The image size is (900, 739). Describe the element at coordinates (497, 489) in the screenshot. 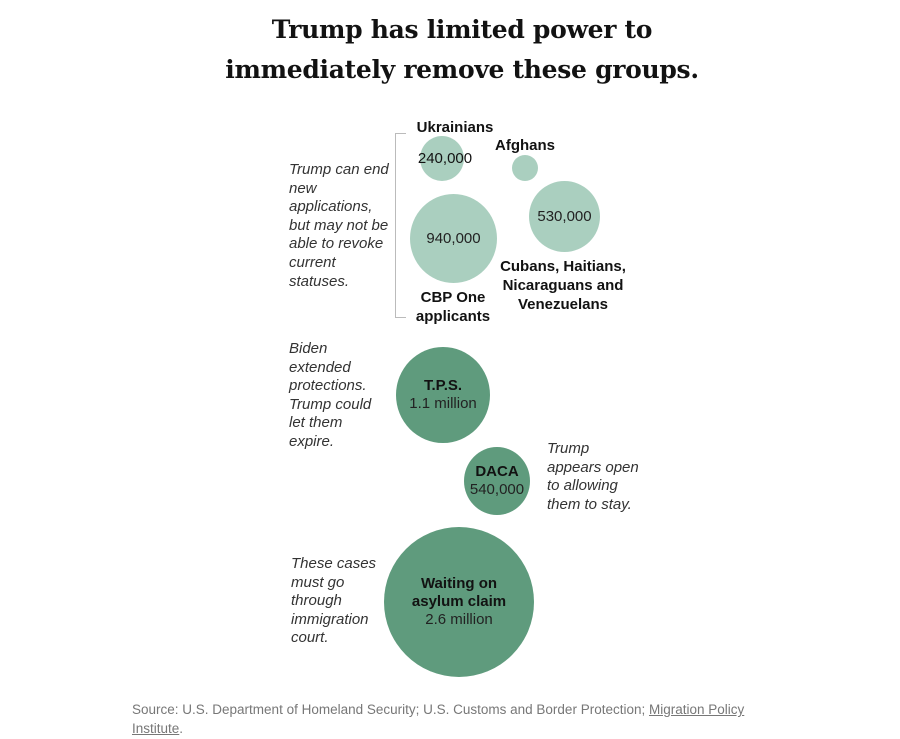

I see `value-daca: 540,000` at that location.